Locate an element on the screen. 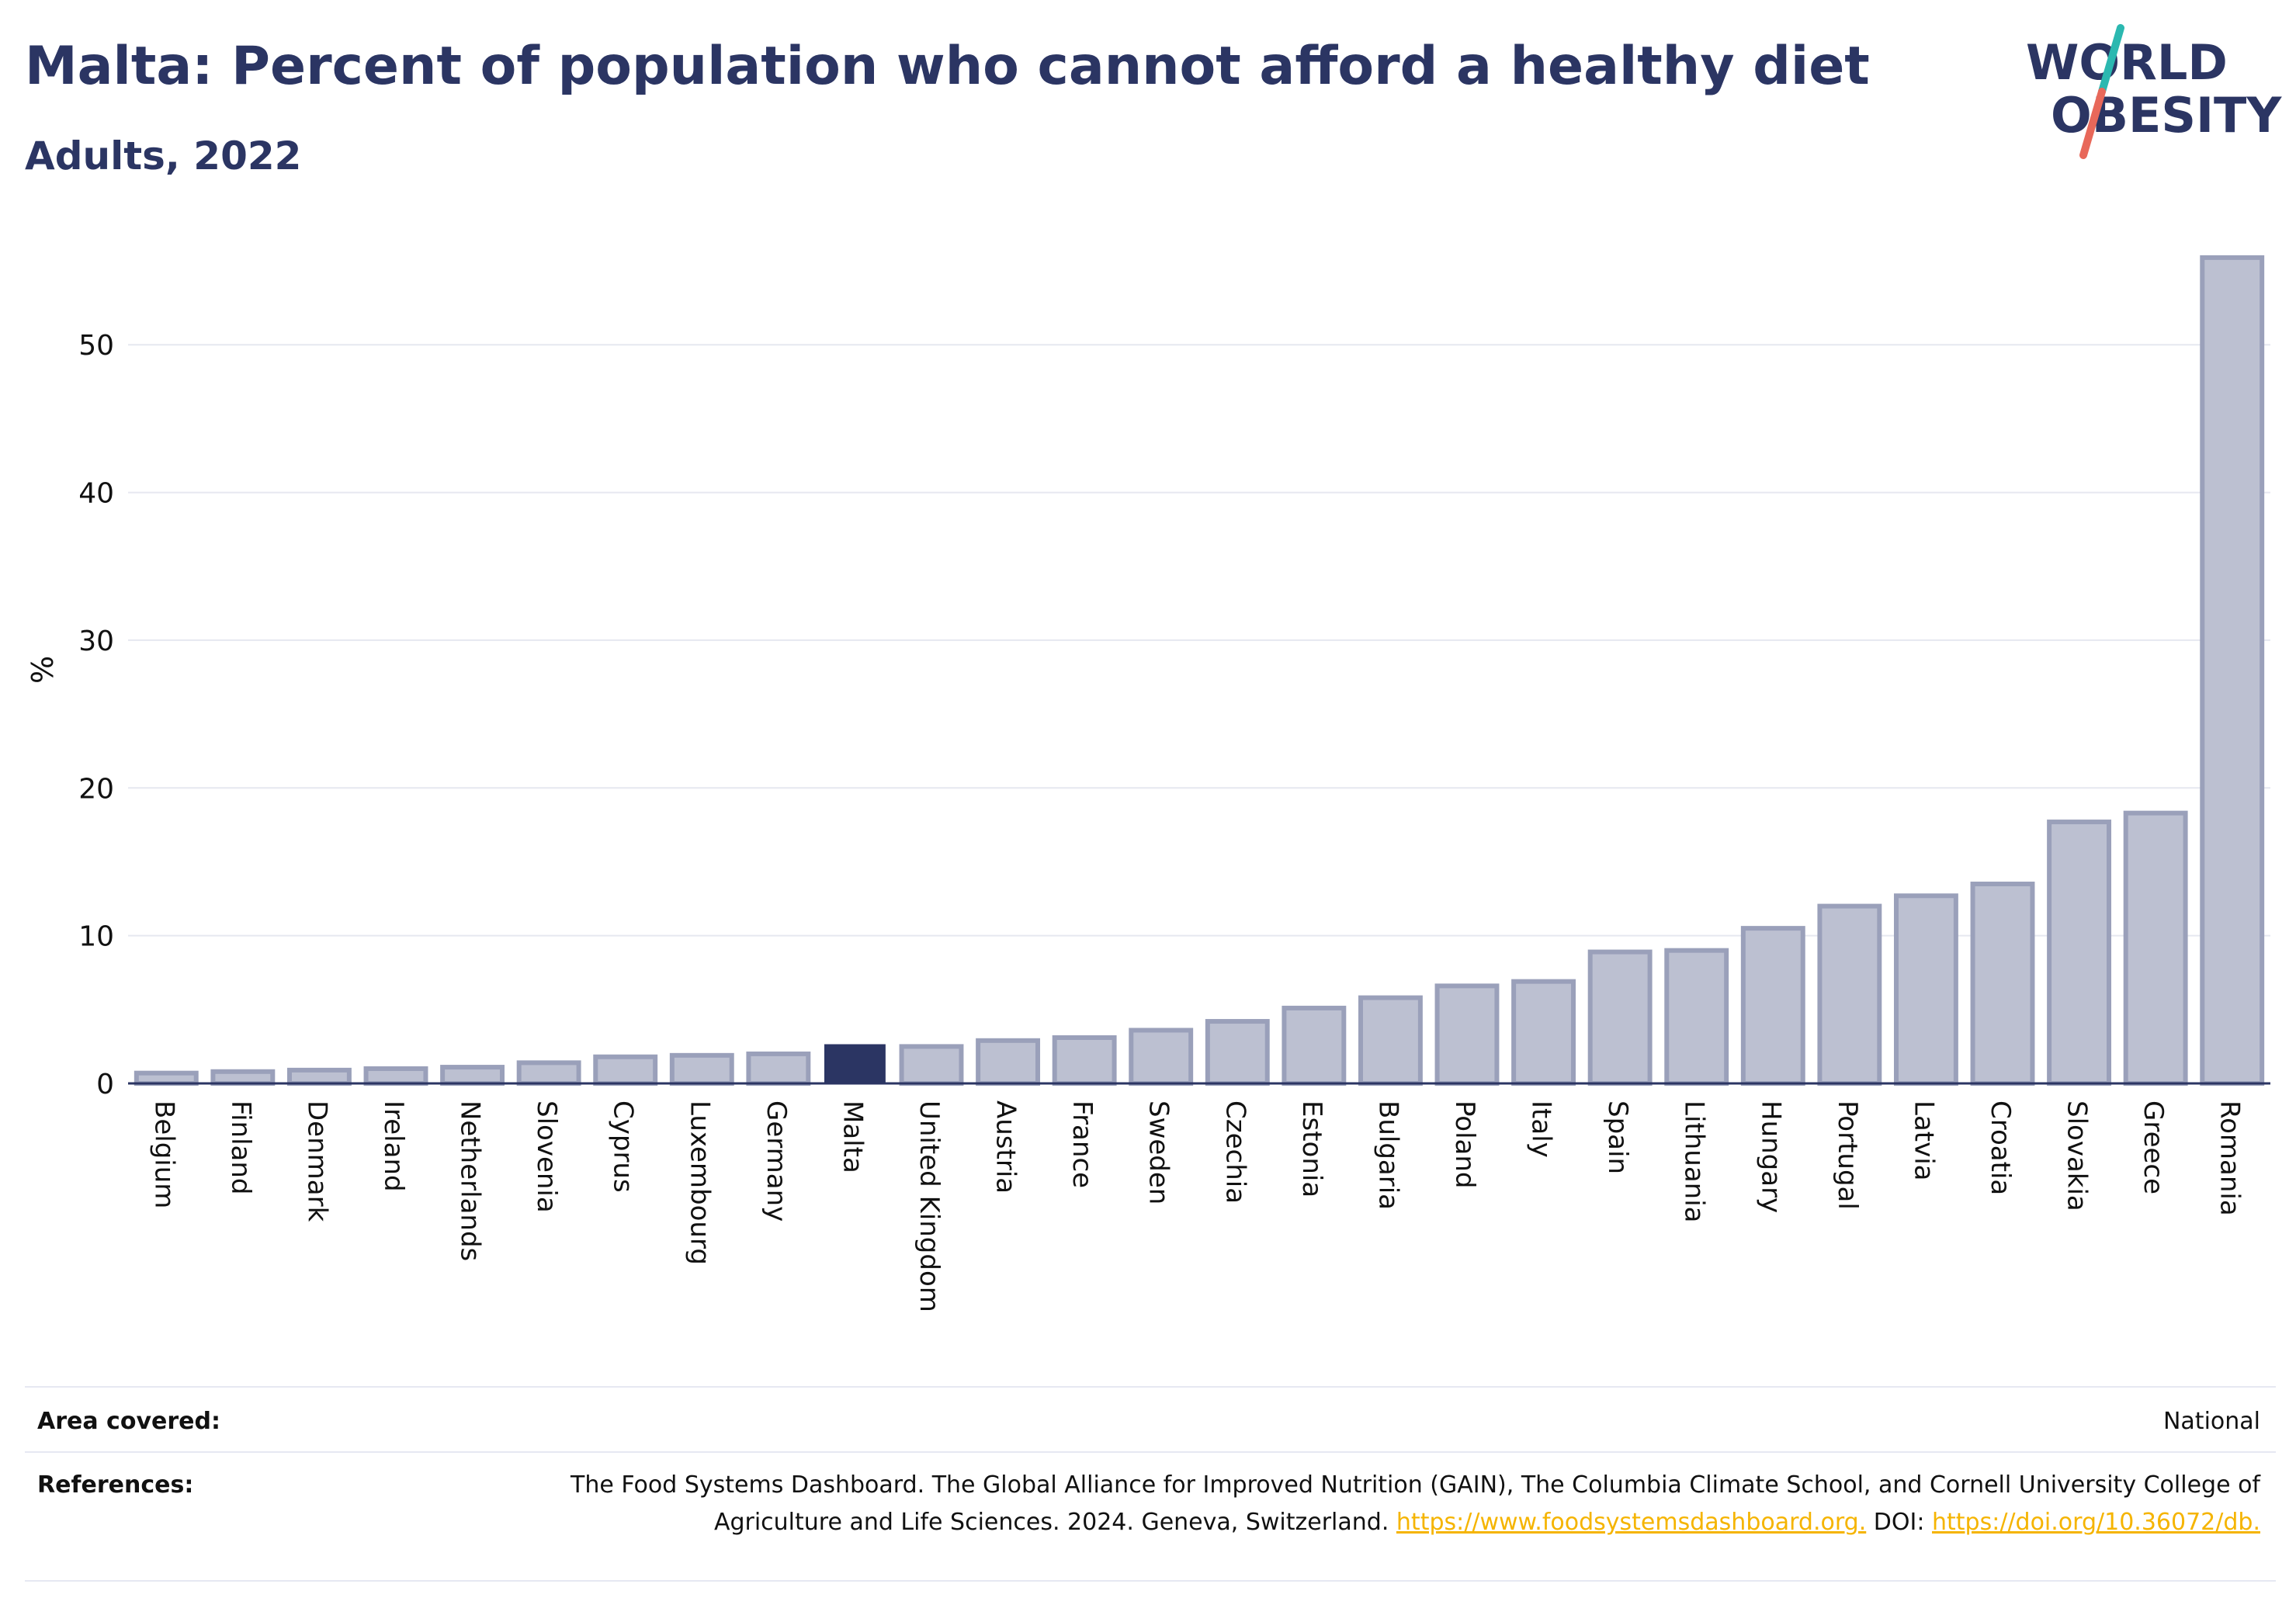 This screenshot has height=1622, width=2296. bar-hungary is located at coordinates (1772, 1006).